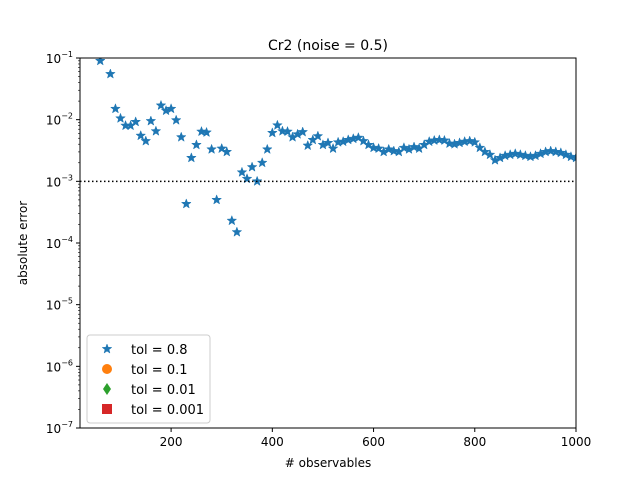  Describe the element at coordinates (59, 243) in the screenshot. I see `y-tick-label: 10⁻⁴` at that location.